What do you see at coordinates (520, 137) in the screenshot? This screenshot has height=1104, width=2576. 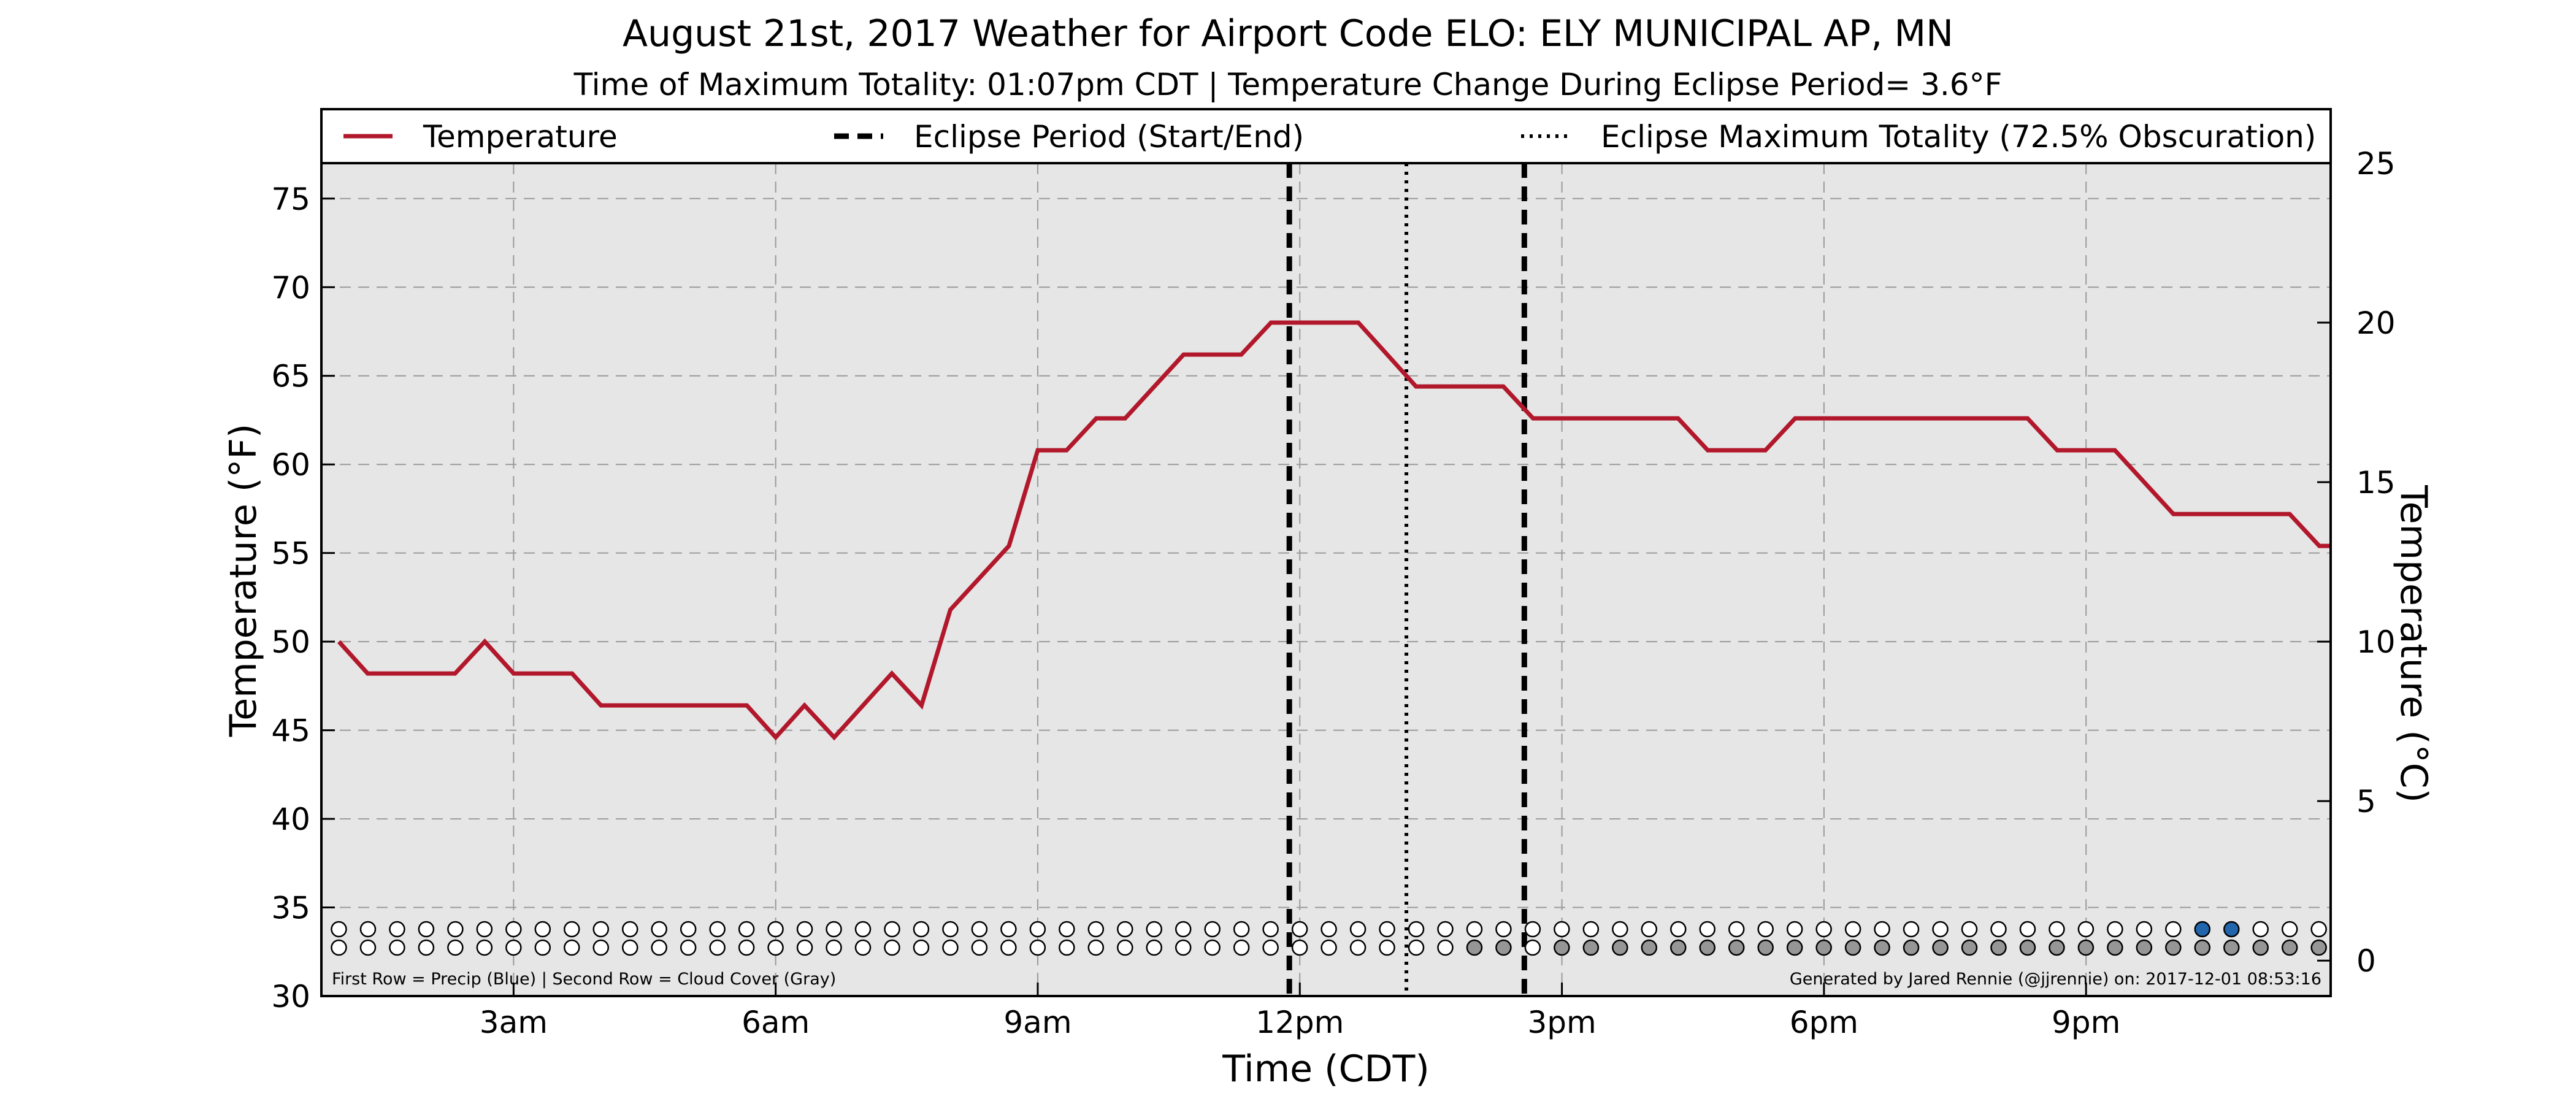 I see `legend-label: Temperature` at bounding box center [520, 137].